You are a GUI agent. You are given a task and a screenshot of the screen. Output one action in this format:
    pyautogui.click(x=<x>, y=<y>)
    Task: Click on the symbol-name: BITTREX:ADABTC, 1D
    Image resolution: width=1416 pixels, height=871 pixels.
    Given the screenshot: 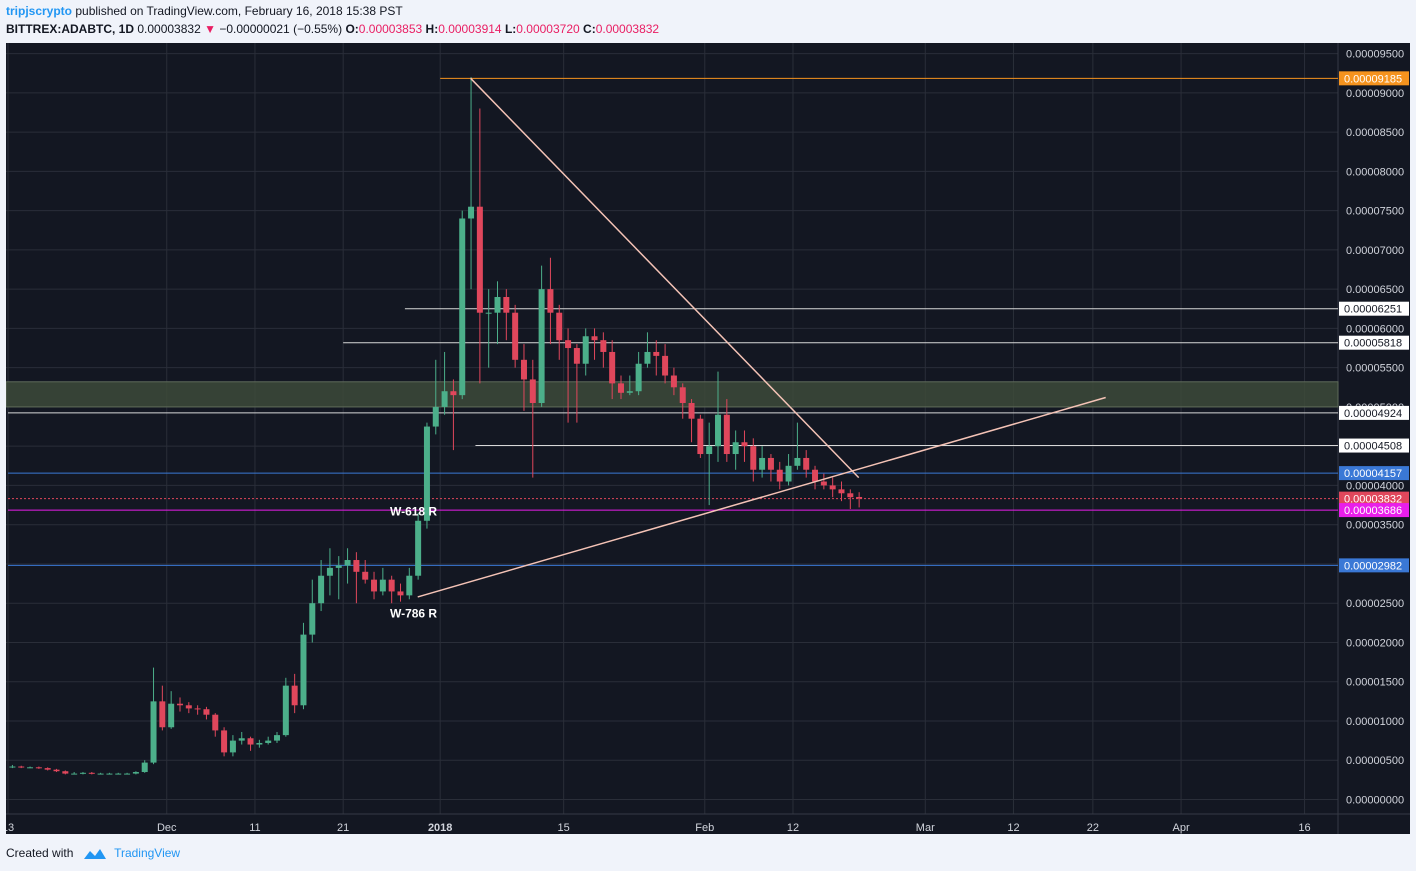 What is the action you would take?
    pyautogui.click(x=70, y=29)
    